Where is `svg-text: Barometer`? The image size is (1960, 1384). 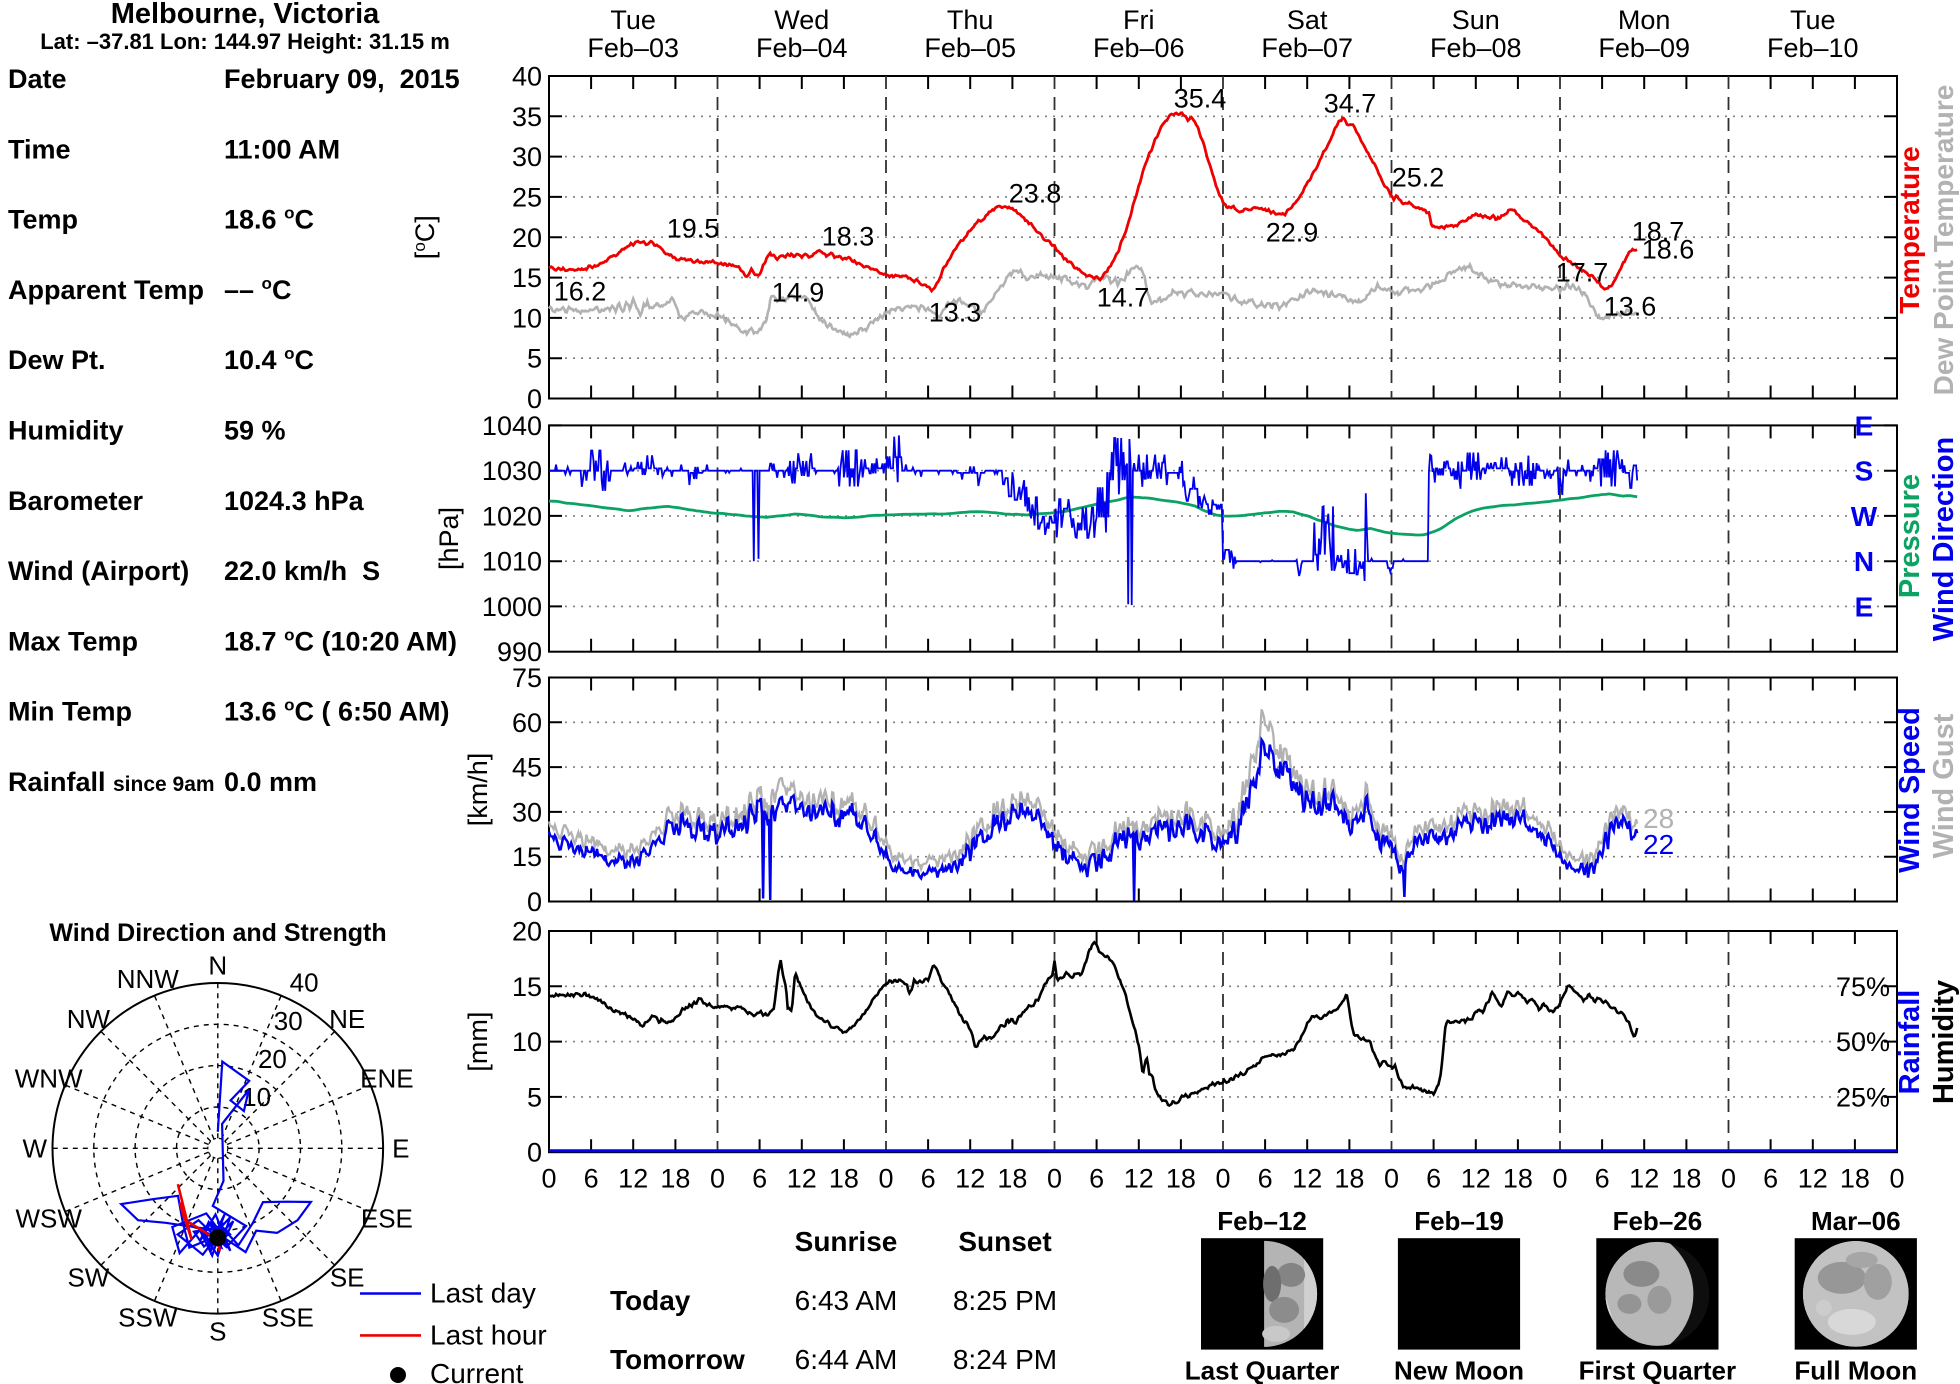 svg-text: Barometer is located at coordinates (76, 501).